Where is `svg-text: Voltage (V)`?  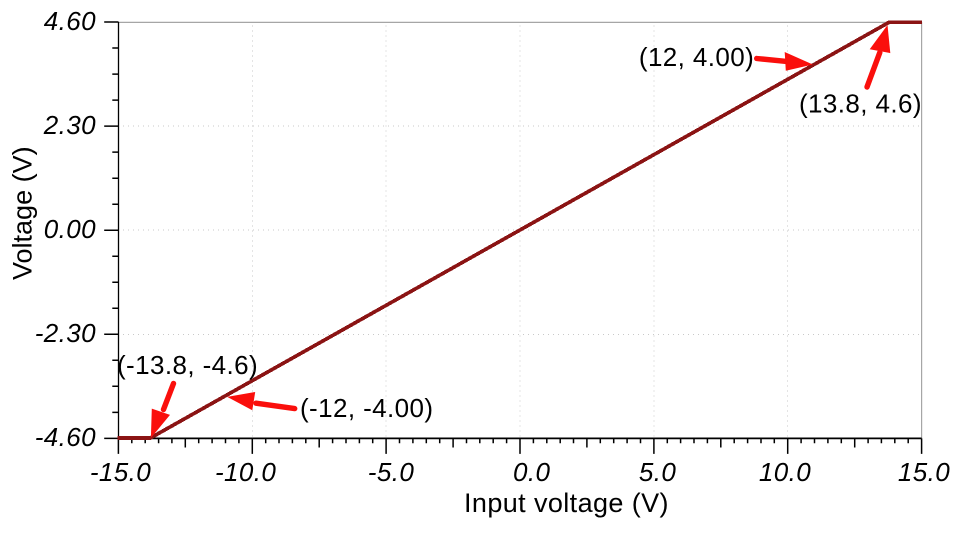 svg-text: Voltage (V) is located at coordinates (23, 213).